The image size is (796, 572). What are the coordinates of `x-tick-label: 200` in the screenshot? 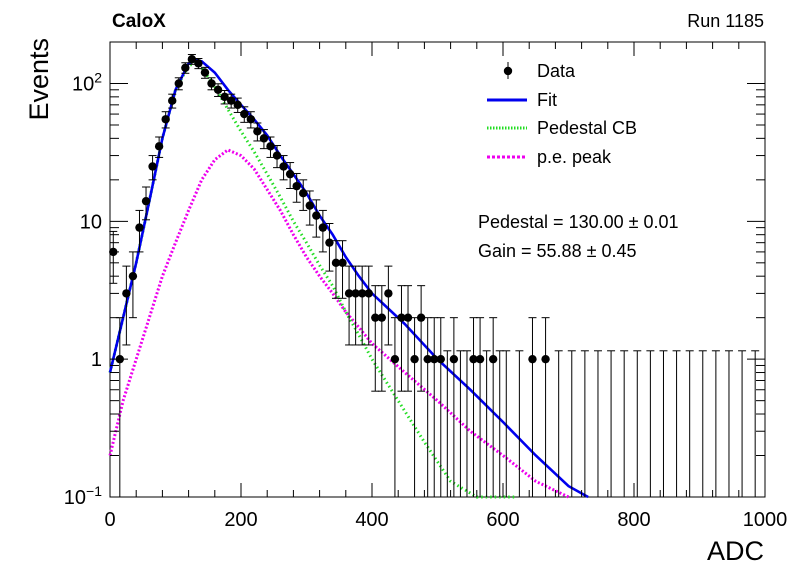 It's located at (240, 520).